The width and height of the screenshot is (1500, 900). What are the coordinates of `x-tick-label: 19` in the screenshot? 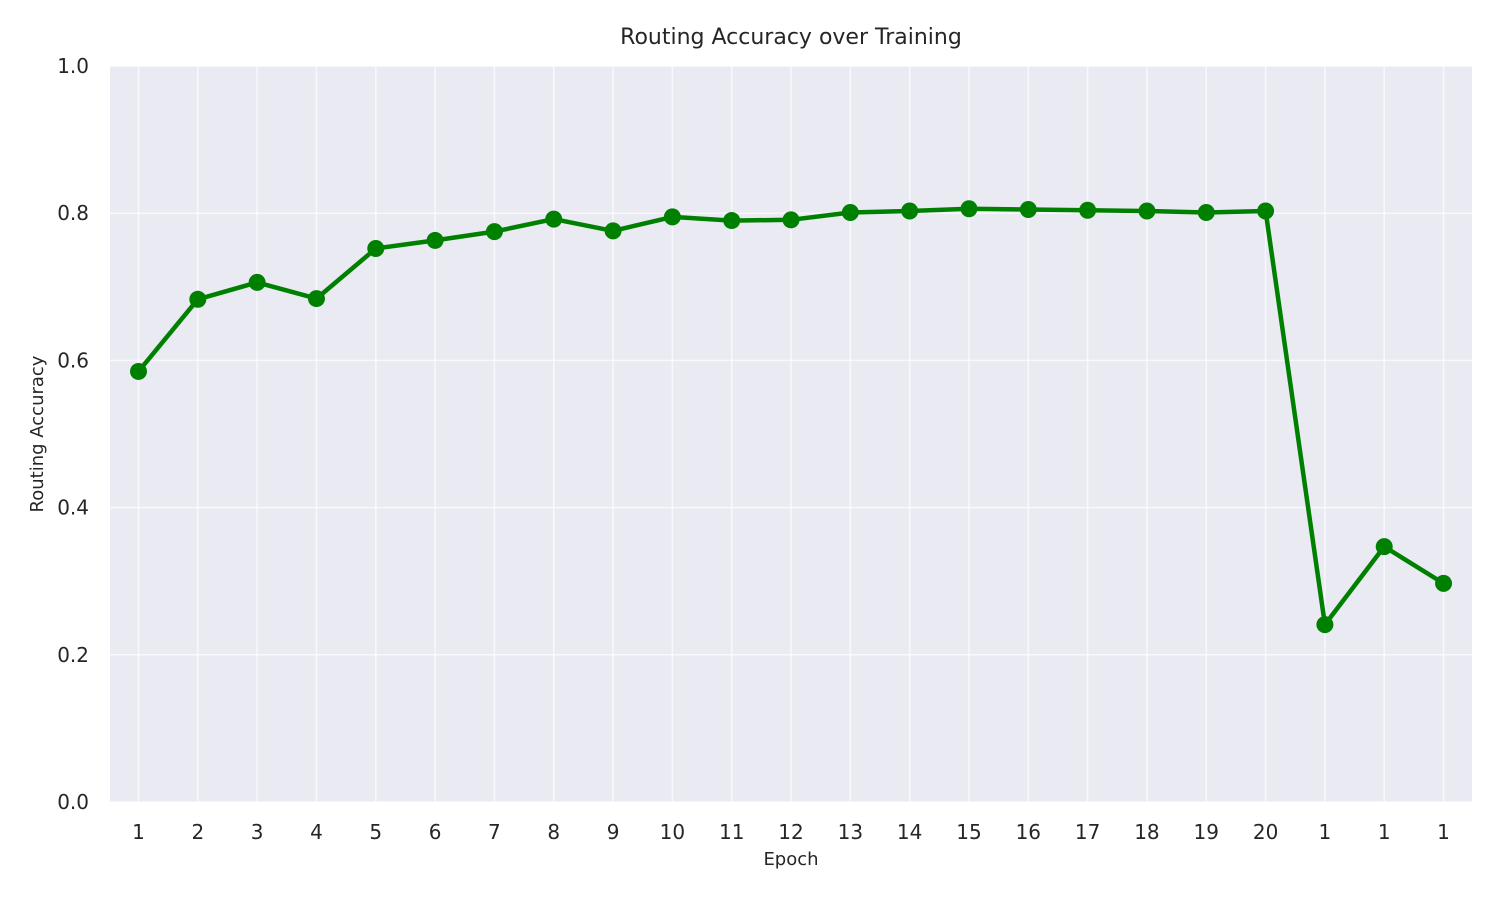 It's located at (1206, 832).